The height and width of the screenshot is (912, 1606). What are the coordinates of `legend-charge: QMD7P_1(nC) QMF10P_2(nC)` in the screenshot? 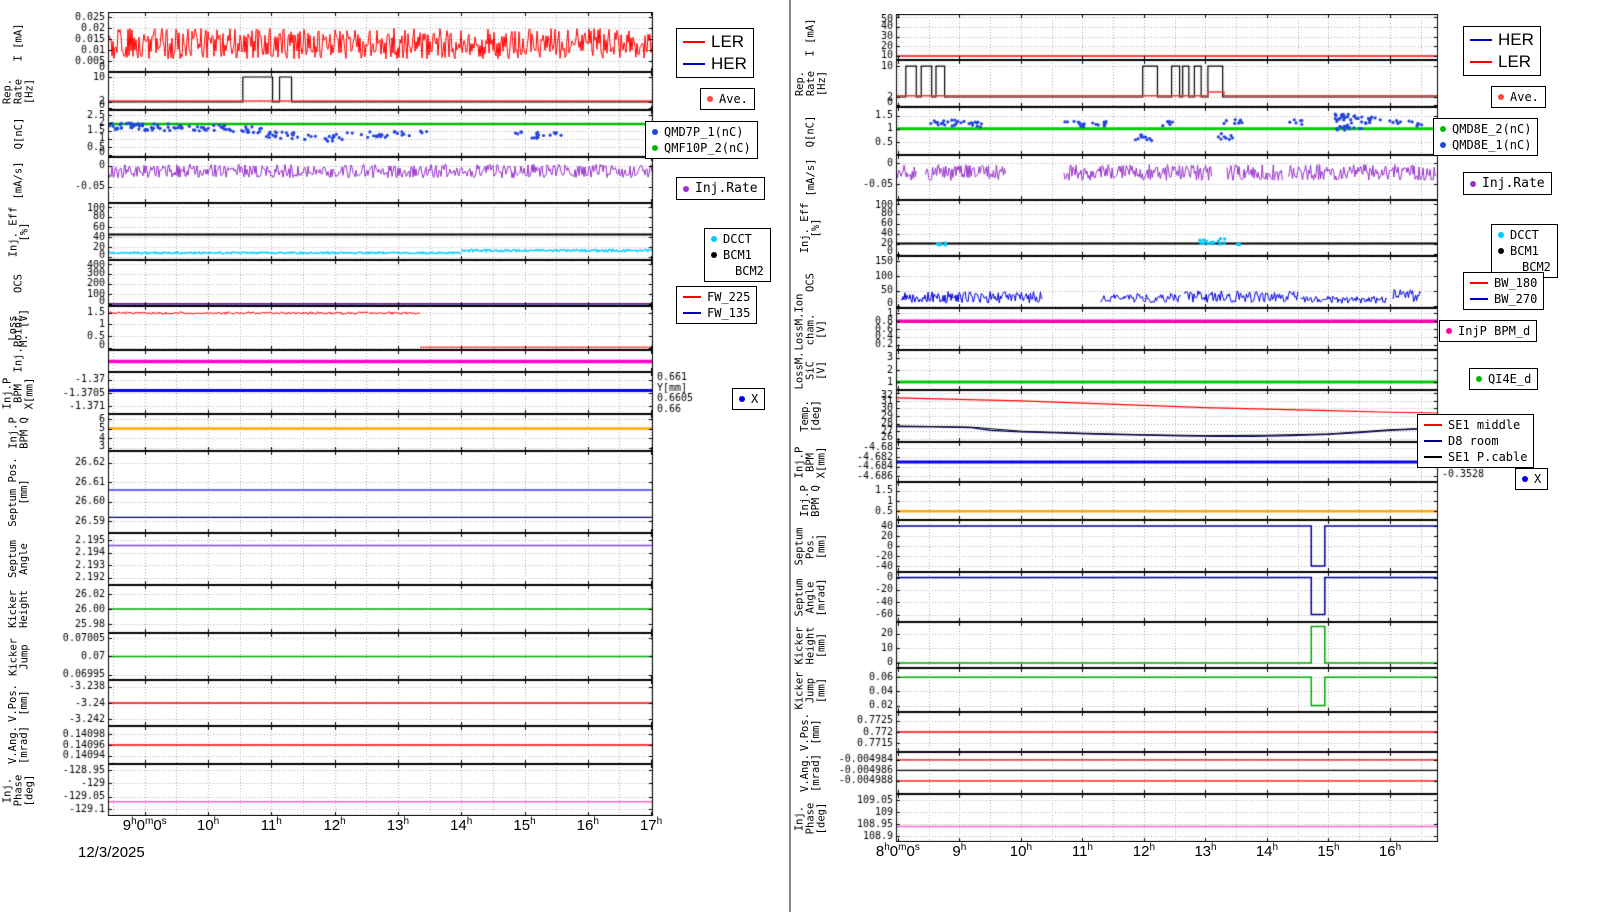 It's located at (701, 140).